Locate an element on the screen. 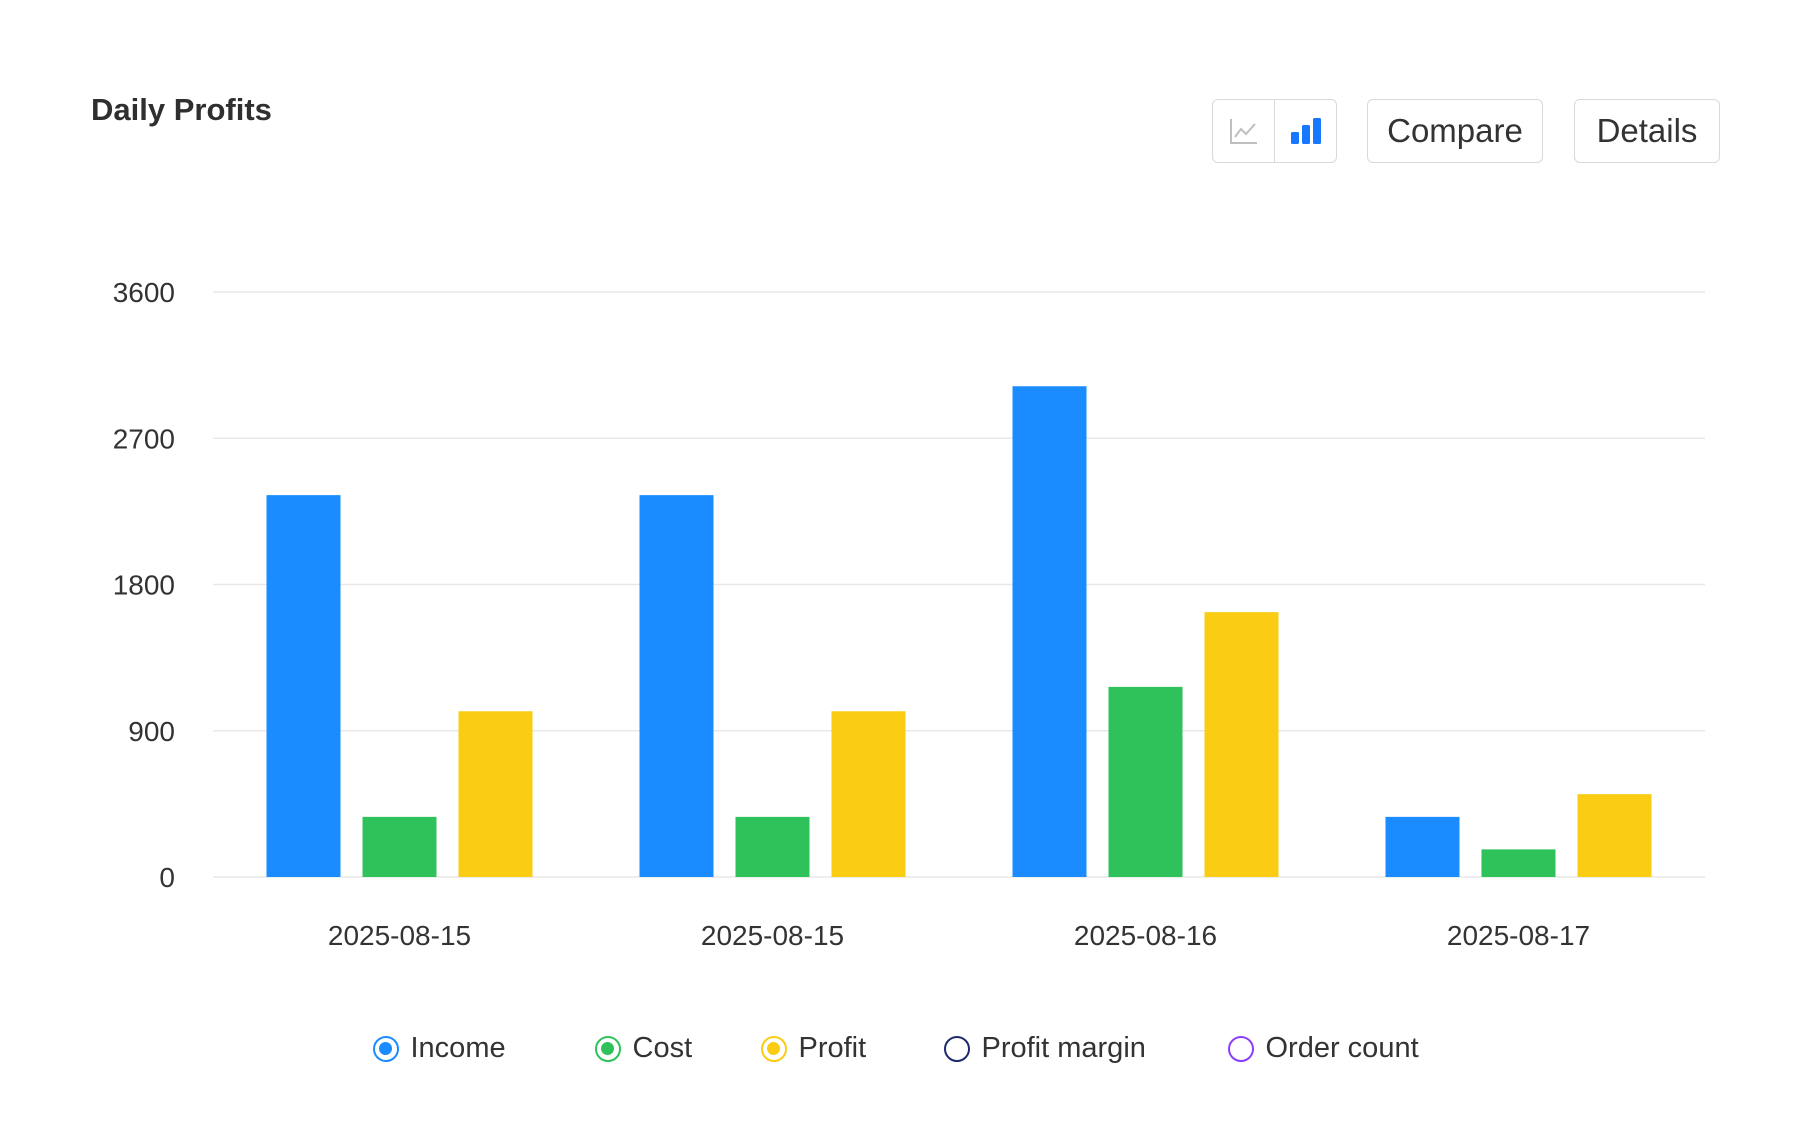  compare-button: Compare is located at coordinates (1455, 131).